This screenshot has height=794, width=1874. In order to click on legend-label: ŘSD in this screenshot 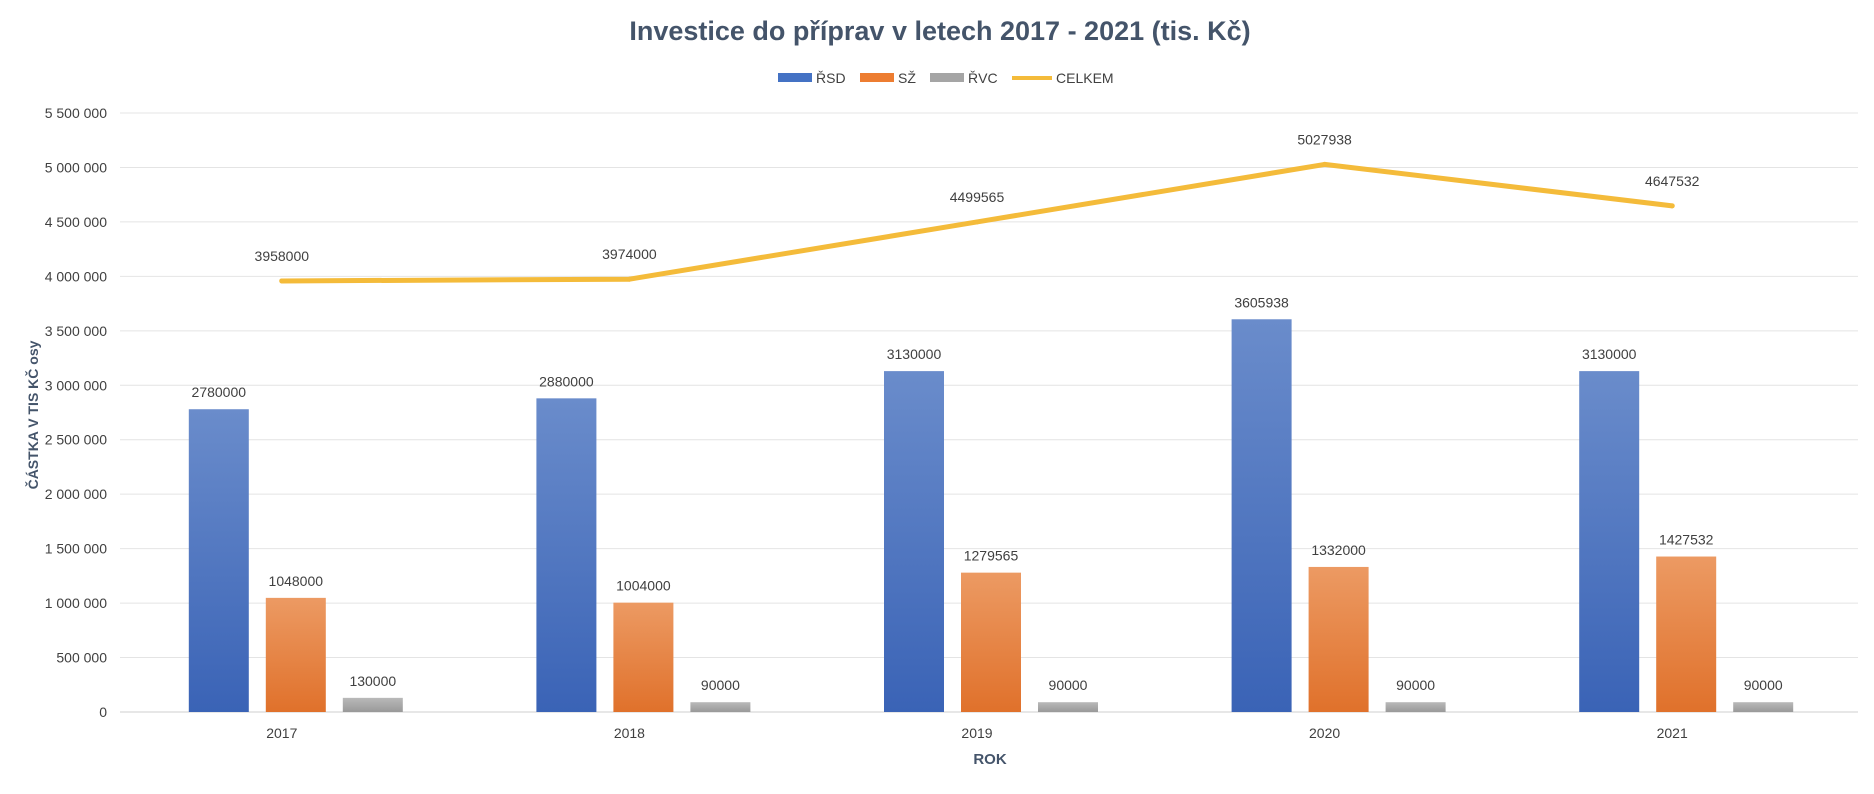, I will do `click(831, 78)`.